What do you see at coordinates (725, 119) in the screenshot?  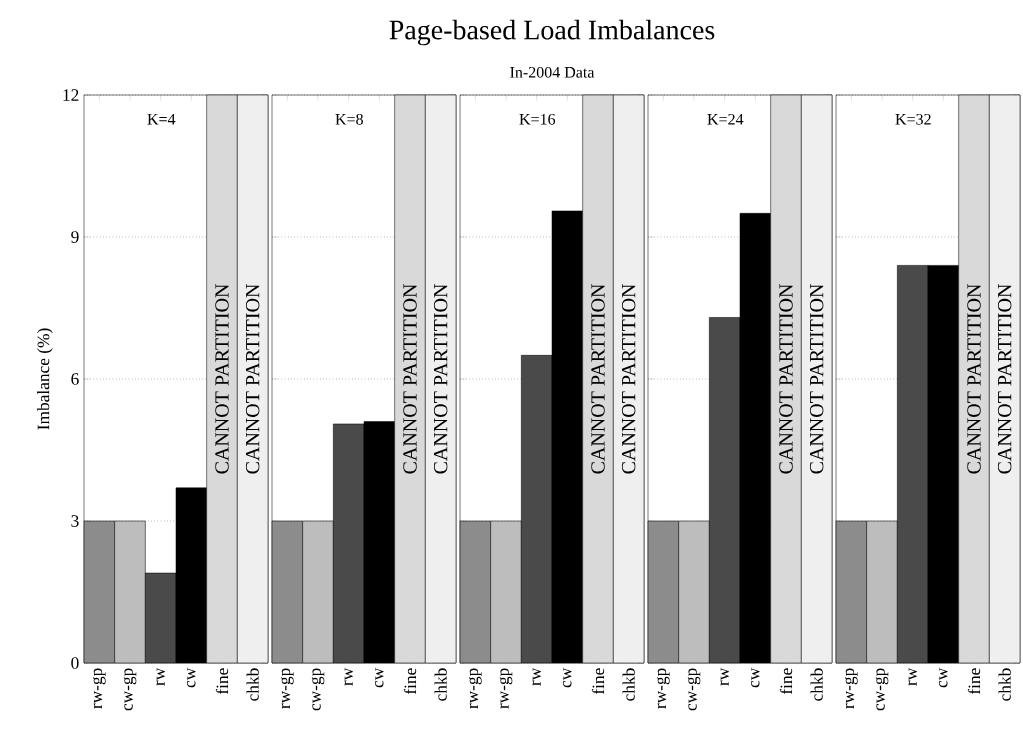 I see `annotation: K=24` at bounding box center [725, 119].